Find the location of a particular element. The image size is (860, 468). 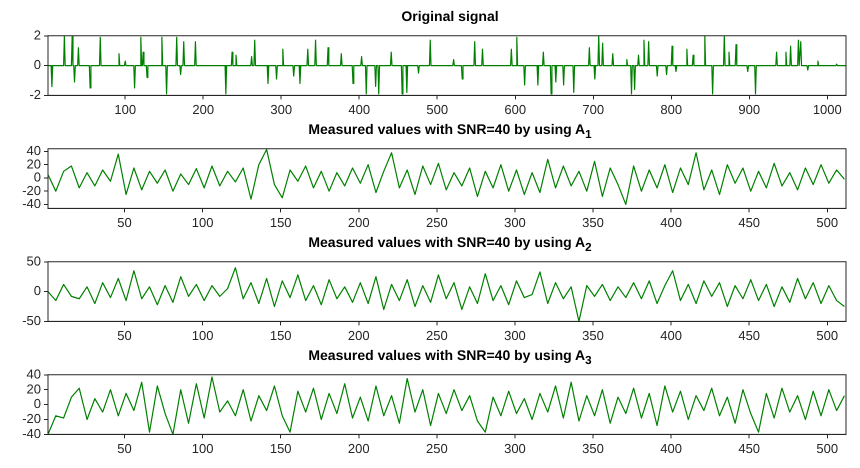

x-tick-label: 600 is located at coordinates (515, 109).